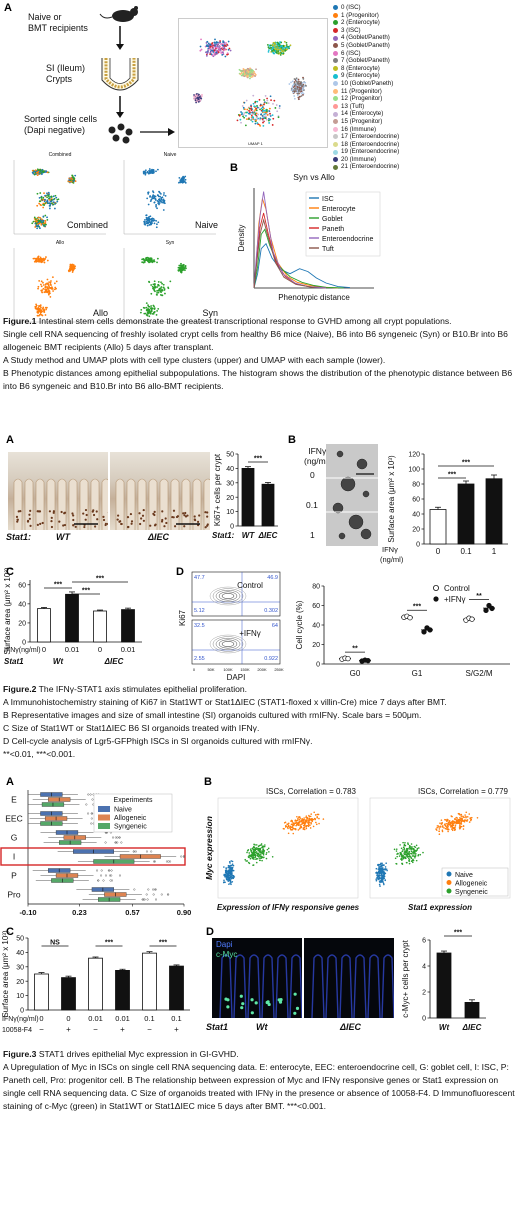 The image size is (520, 1228). Describe the element at coordinates (51, 504) in the screenshot. I see `villus-outline` at that location.